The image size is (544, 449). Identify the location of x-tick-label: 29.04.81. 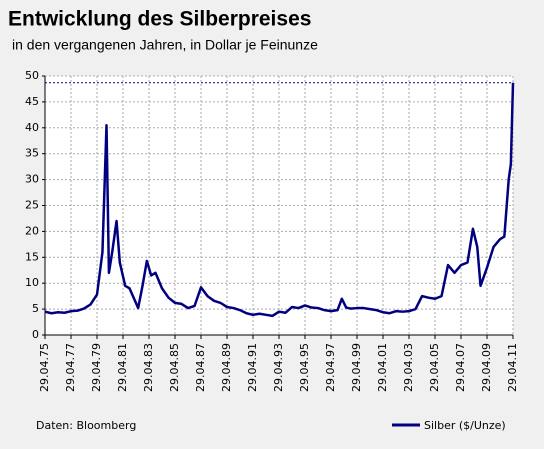
(122, 367).